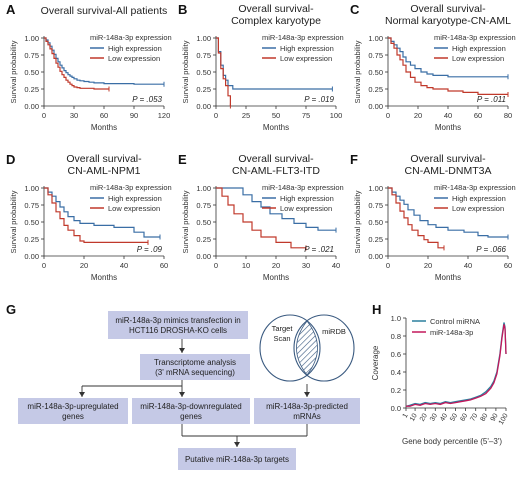 The image size is (520, 481). Describe the element at coordinates (306, 115) in the screenshot. I see `x-tick-label: 75` at that location.